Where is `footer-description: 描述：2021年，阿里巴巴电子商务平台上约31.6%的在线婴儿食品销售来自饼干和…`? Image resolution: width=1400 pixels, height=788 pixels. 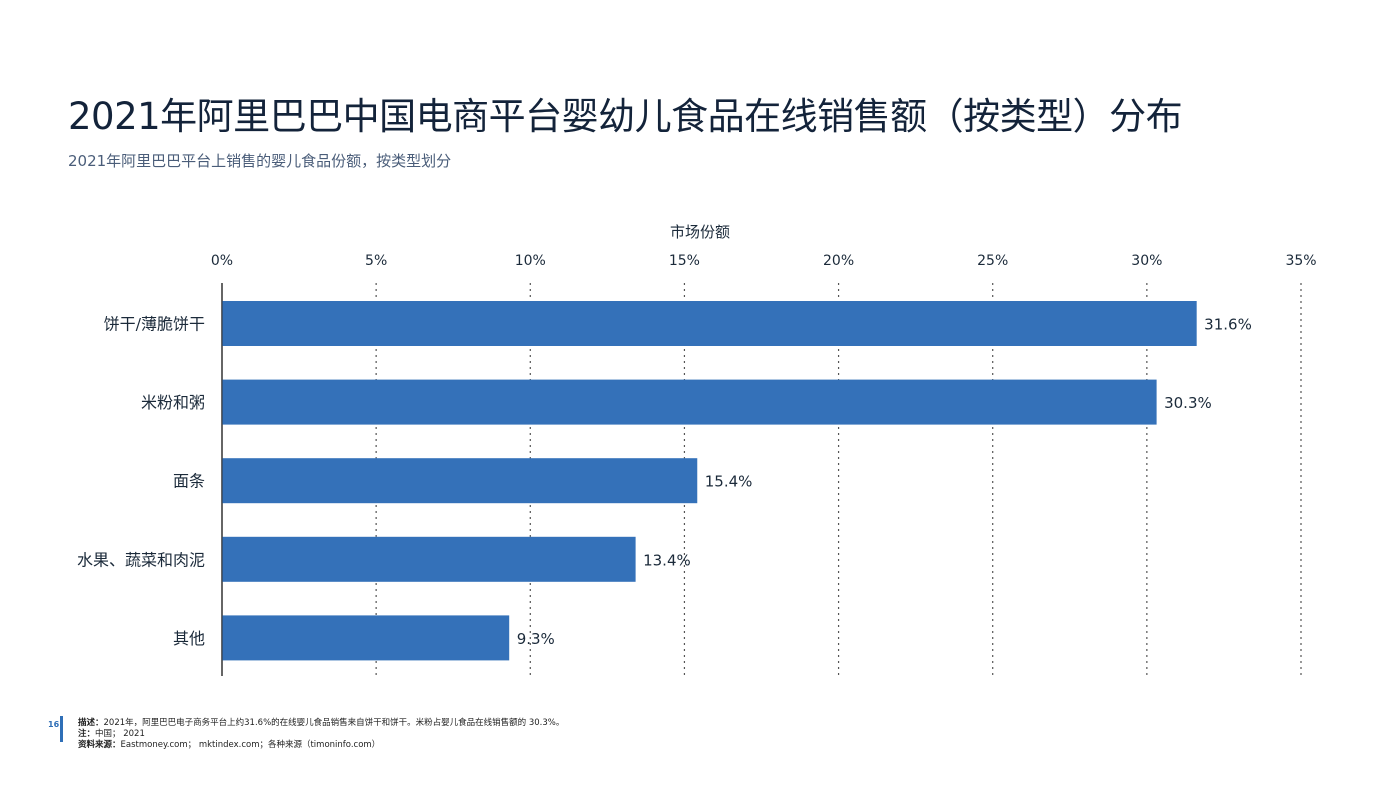
footer-description: 描述：2021年，阿里巴巴电子商务平台上约31.6%的在线婴儿食品销售来自饼干和… is located at coordinates (321, 723).